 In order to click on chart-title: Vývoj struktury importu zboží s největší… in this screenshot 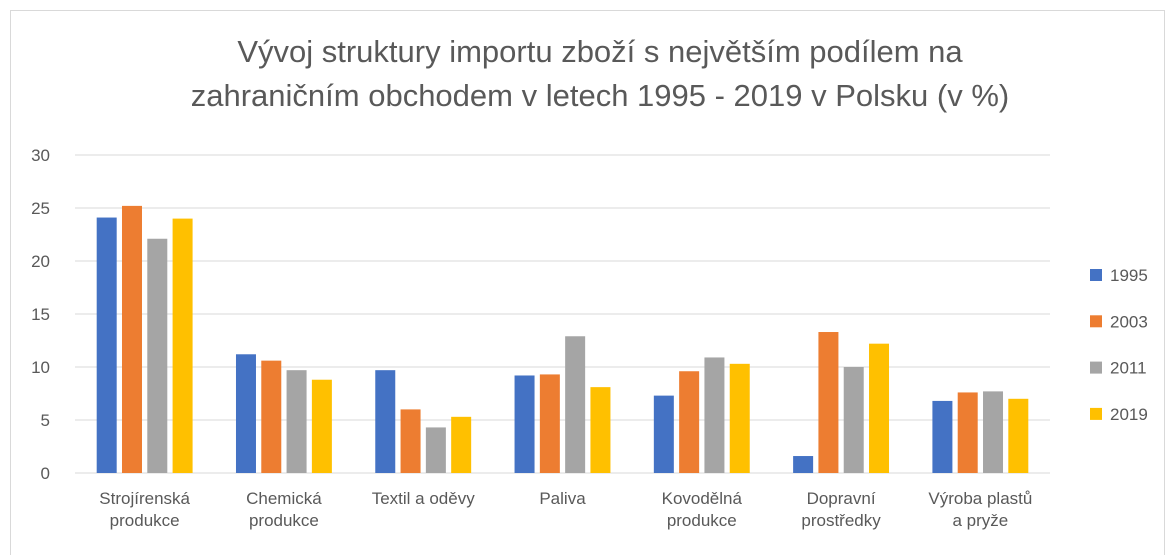, I will do `click(600, 73)`.